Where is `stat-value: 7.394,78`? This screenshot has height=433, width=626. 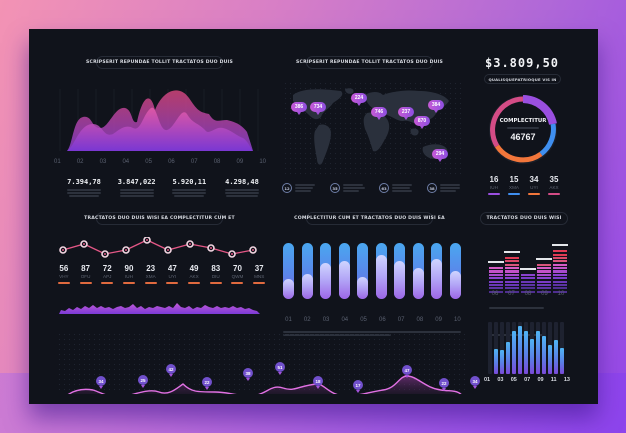
stat-value: 7.394,78 is located at coordinates (84, 182).